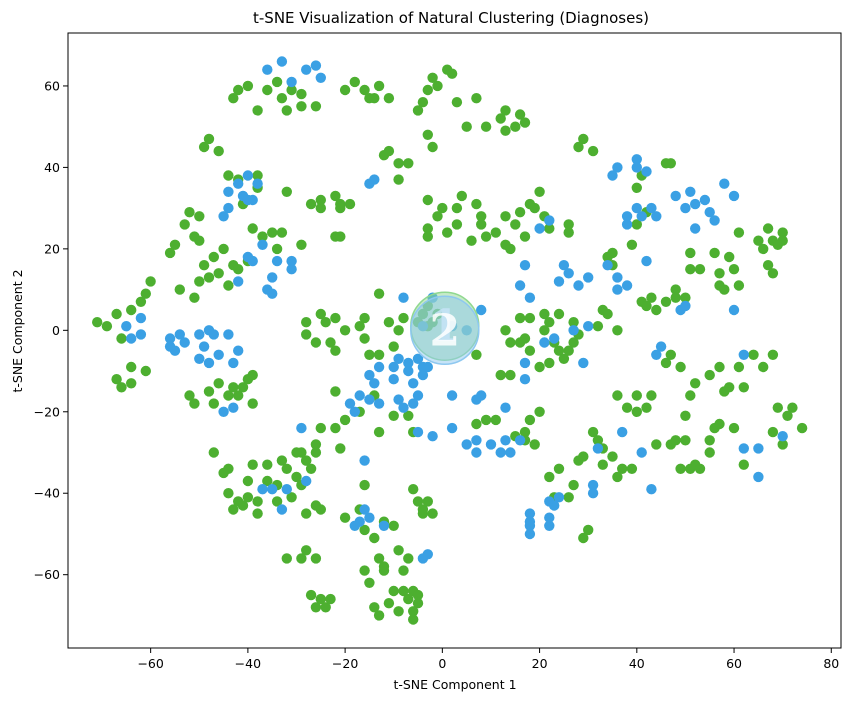  I want to click on x-tick-label: 0, so click(442, 663).